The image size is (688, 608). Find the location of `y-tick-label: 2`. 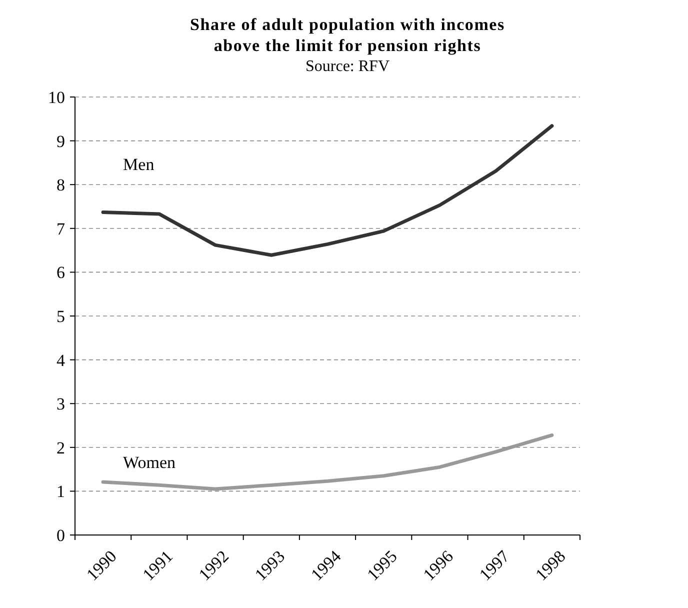

y-tick-label: 2 is located at coordinates (60, 448).